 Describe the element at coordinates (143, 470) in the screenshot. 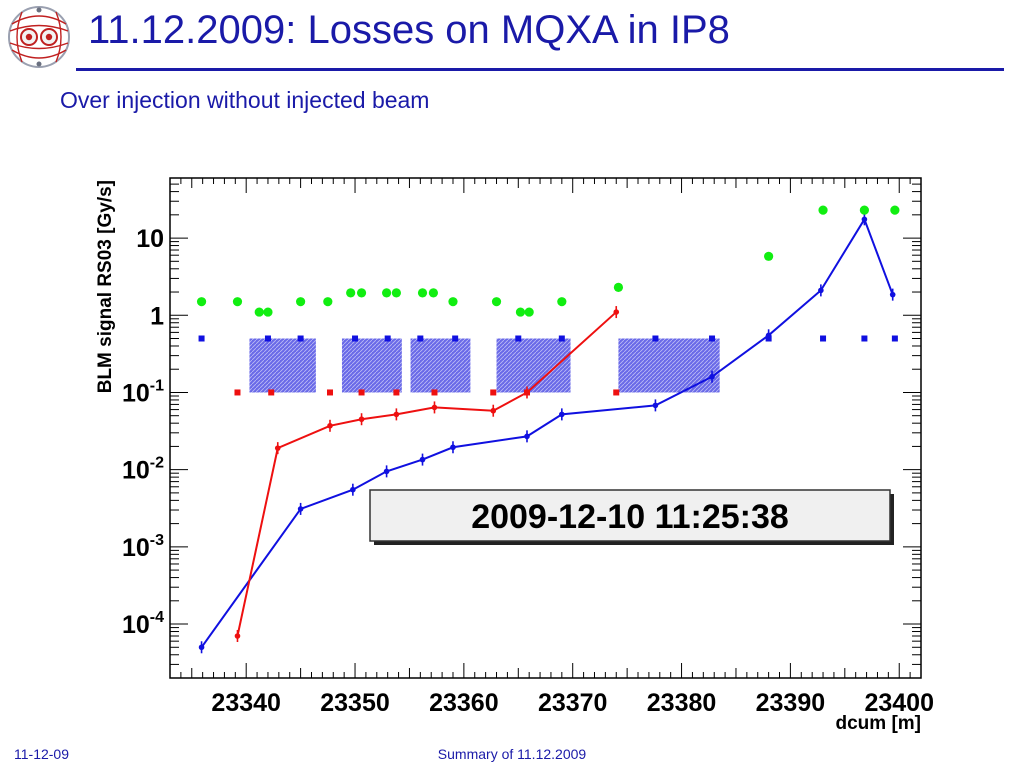

I see `y-tick-label: 10⁻²` at that location.